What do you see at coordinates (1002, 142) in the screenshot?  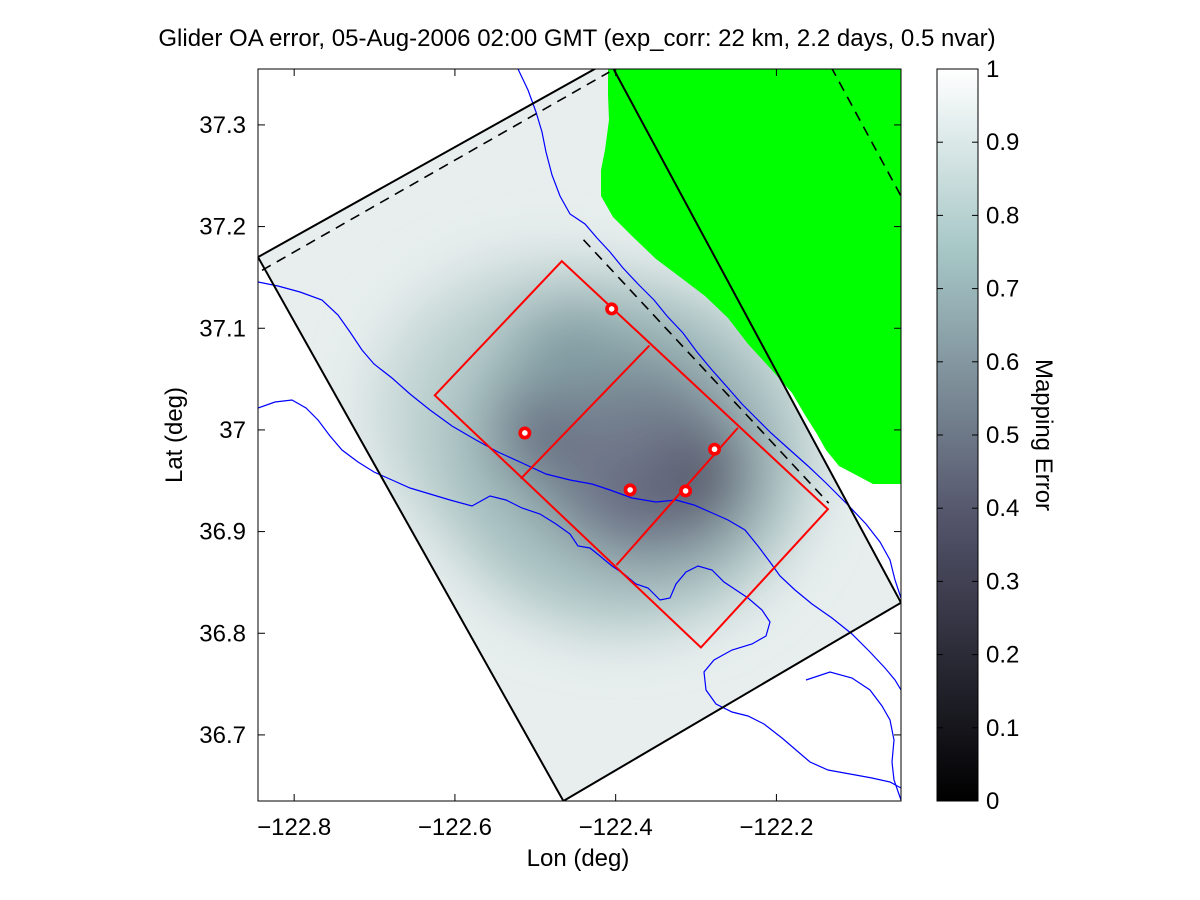 I see `colorbar-tick-label: 0.9` at bounding box center [1002, 142].